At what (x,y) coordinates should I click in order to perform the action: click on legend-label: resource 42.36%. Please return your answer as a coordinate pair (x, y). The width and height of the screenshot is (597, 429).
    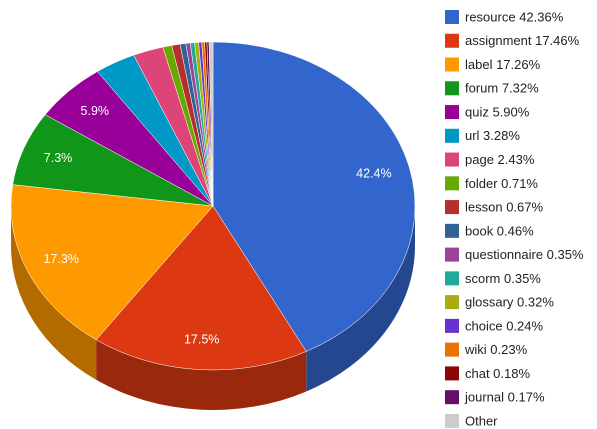
    Looking at the image, I should click on (514, 16).